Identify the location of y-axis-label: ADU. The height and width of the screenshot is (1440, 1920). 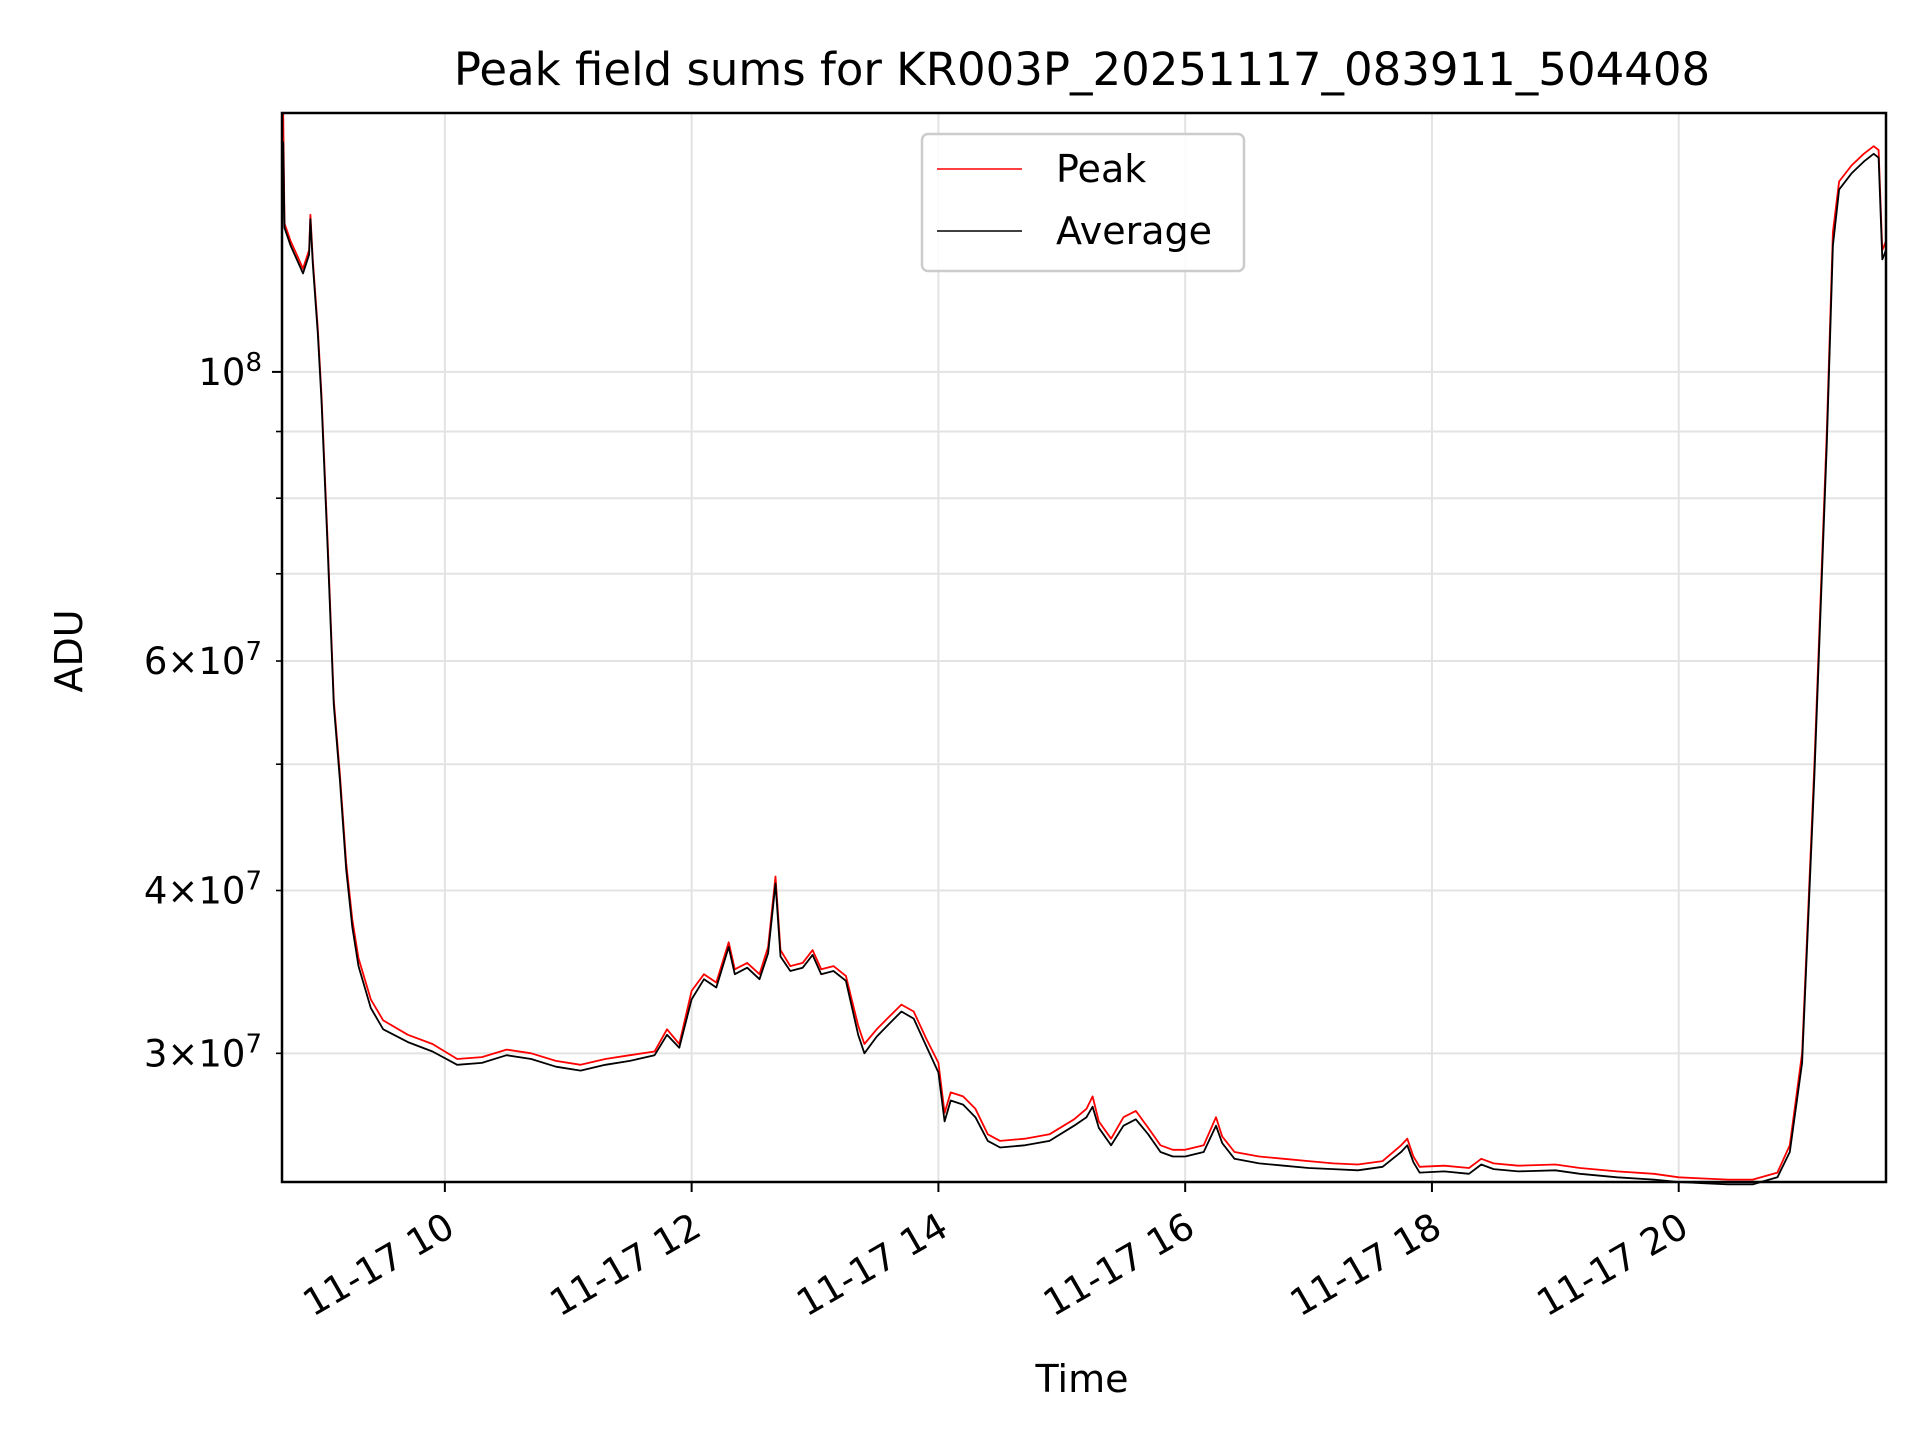
(69, 650).